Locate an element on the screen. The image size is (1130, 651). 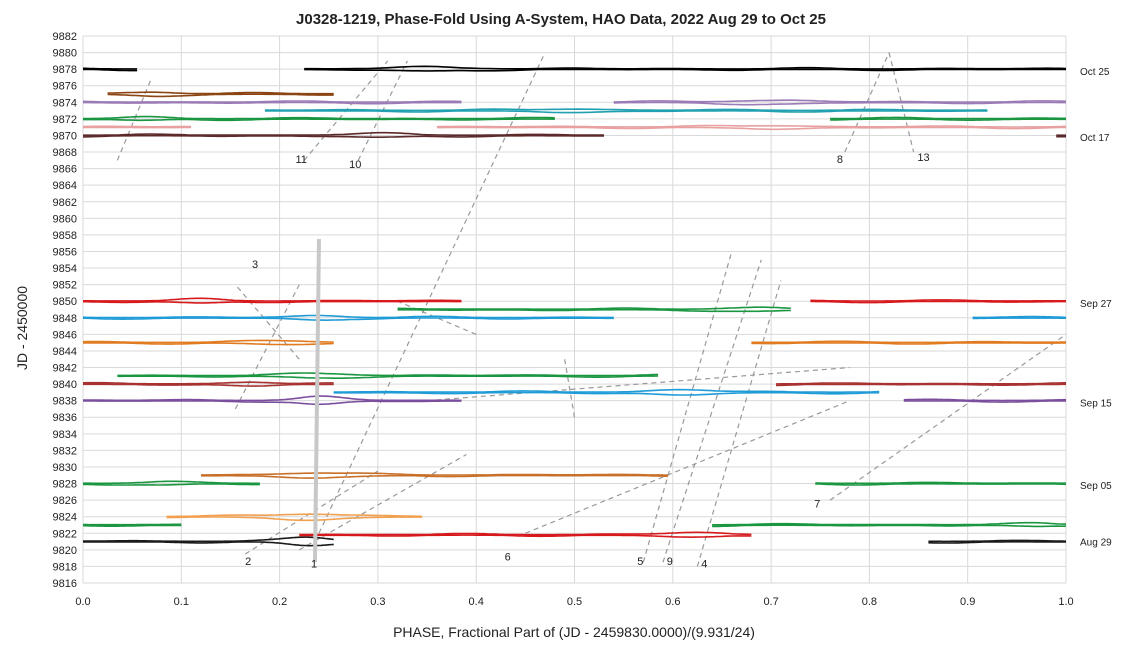
y-tick-label: 9836 is located at coordinates (65, 418).